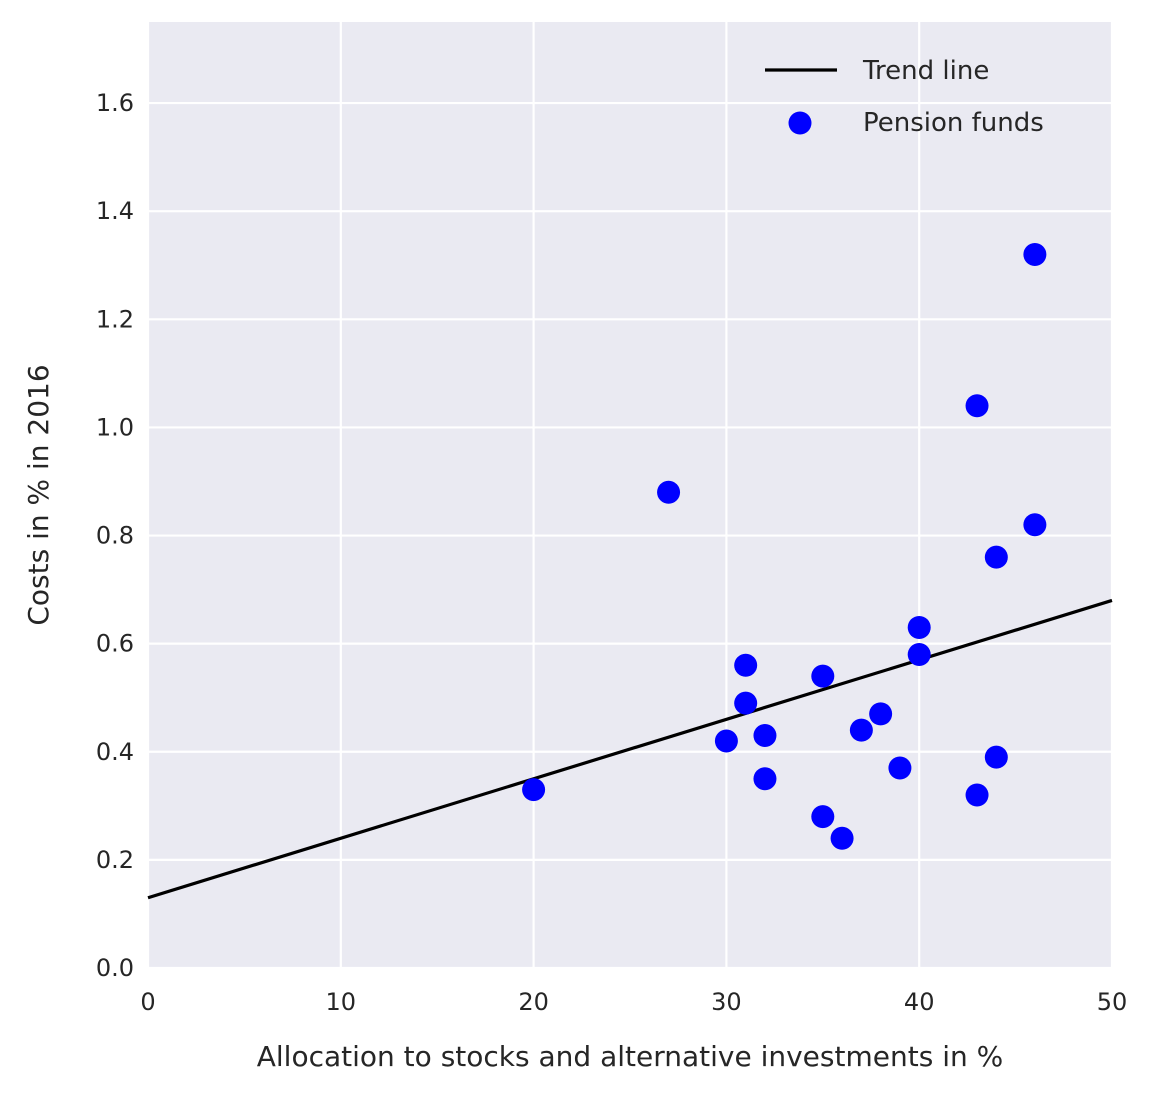 This screenshot has width=1158, height=1098. I want to click on y-tick-label: 0.6, so click(115, 644).